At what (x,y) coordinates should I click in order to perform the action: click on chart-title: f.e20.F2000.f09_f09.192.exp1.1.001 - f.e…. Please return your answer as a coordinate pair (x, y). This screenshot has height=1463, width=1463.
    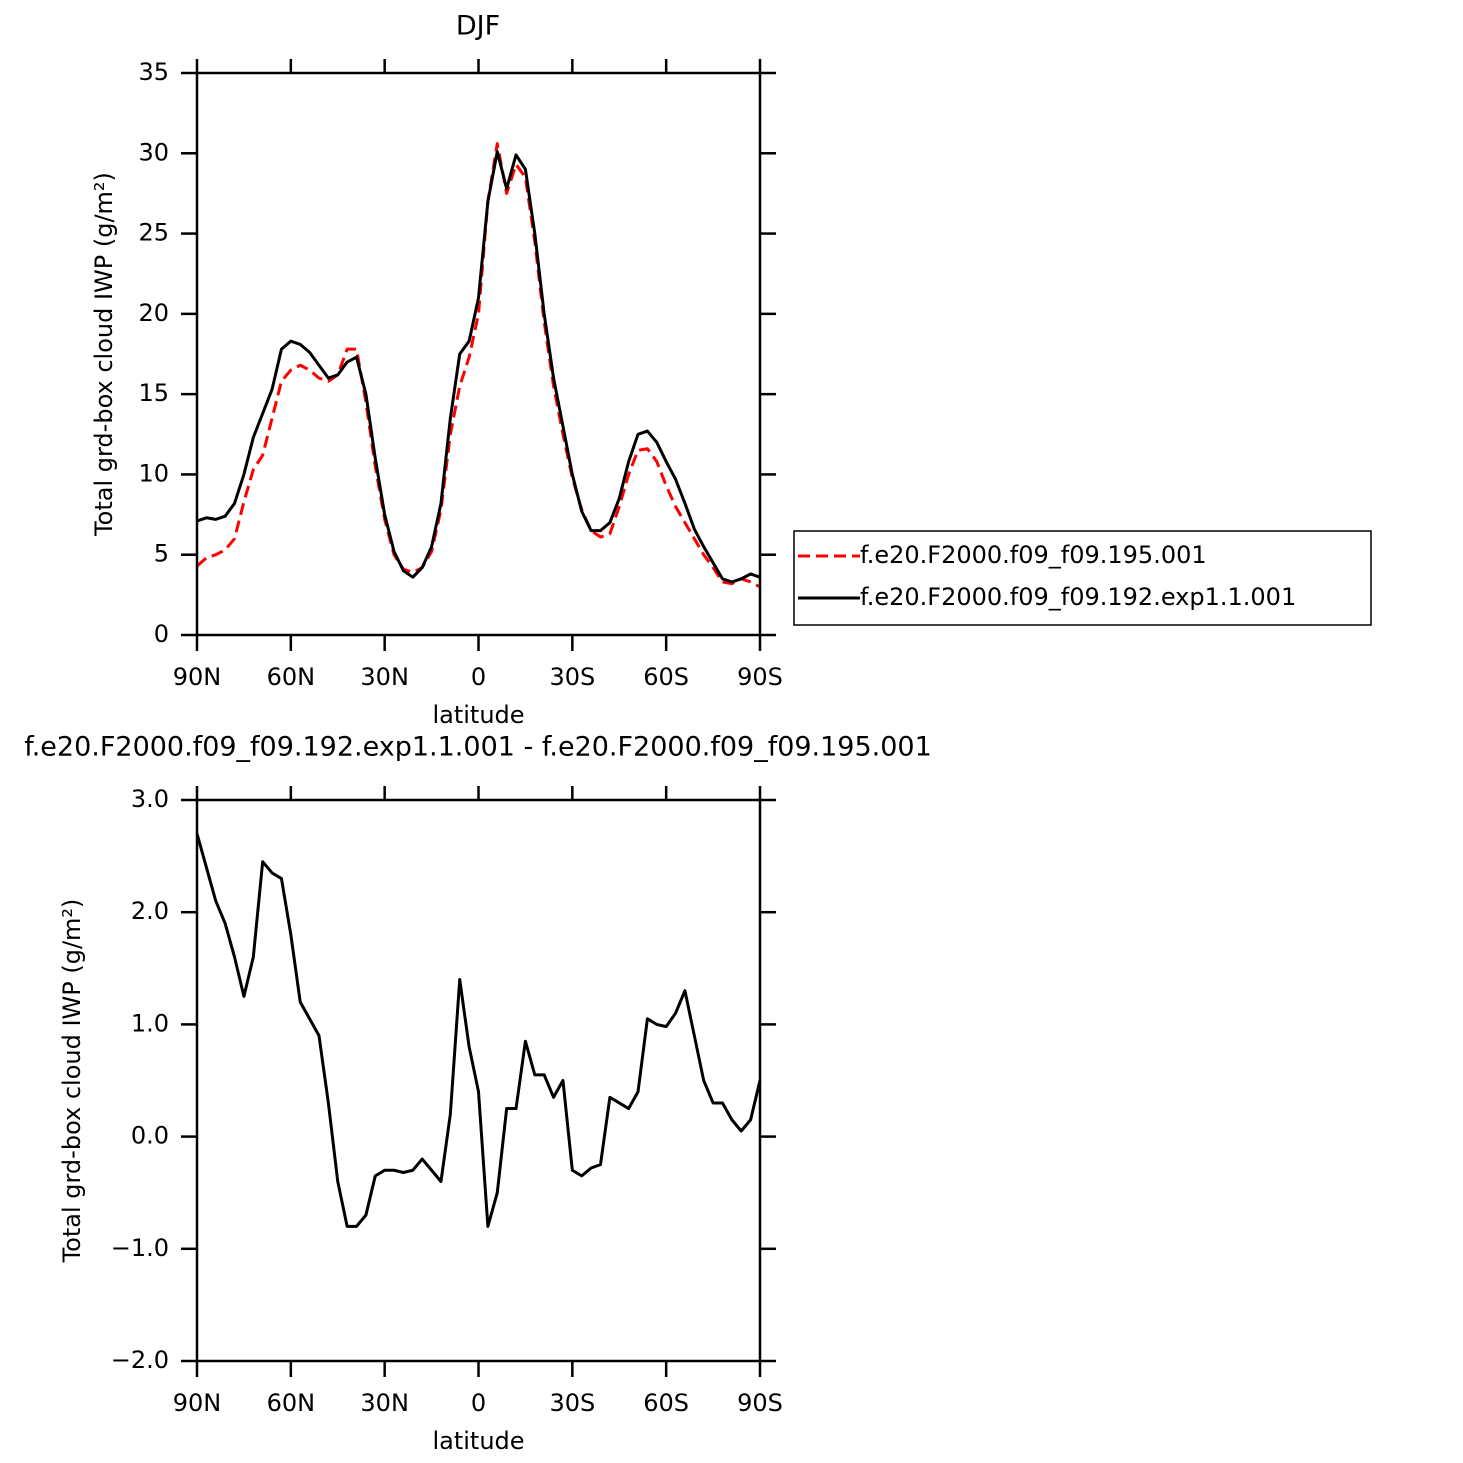
    Looking at the image, I should click on (478, 747).